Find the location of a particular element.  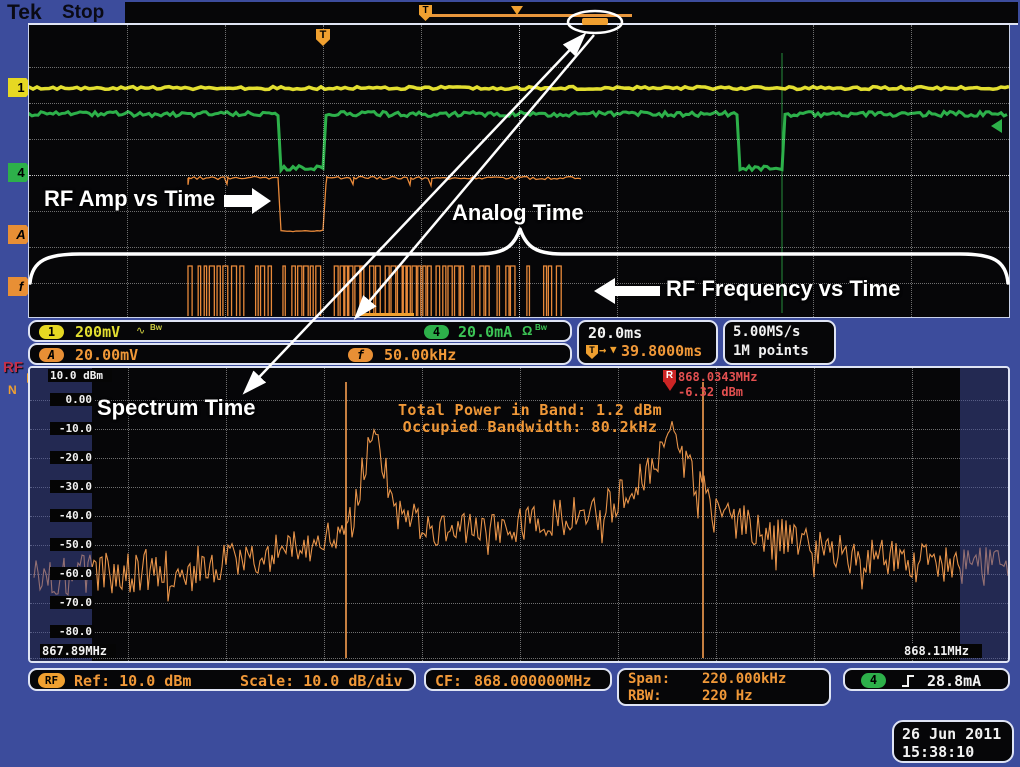

expansion-point-icon is located at coordinates (517, 10).